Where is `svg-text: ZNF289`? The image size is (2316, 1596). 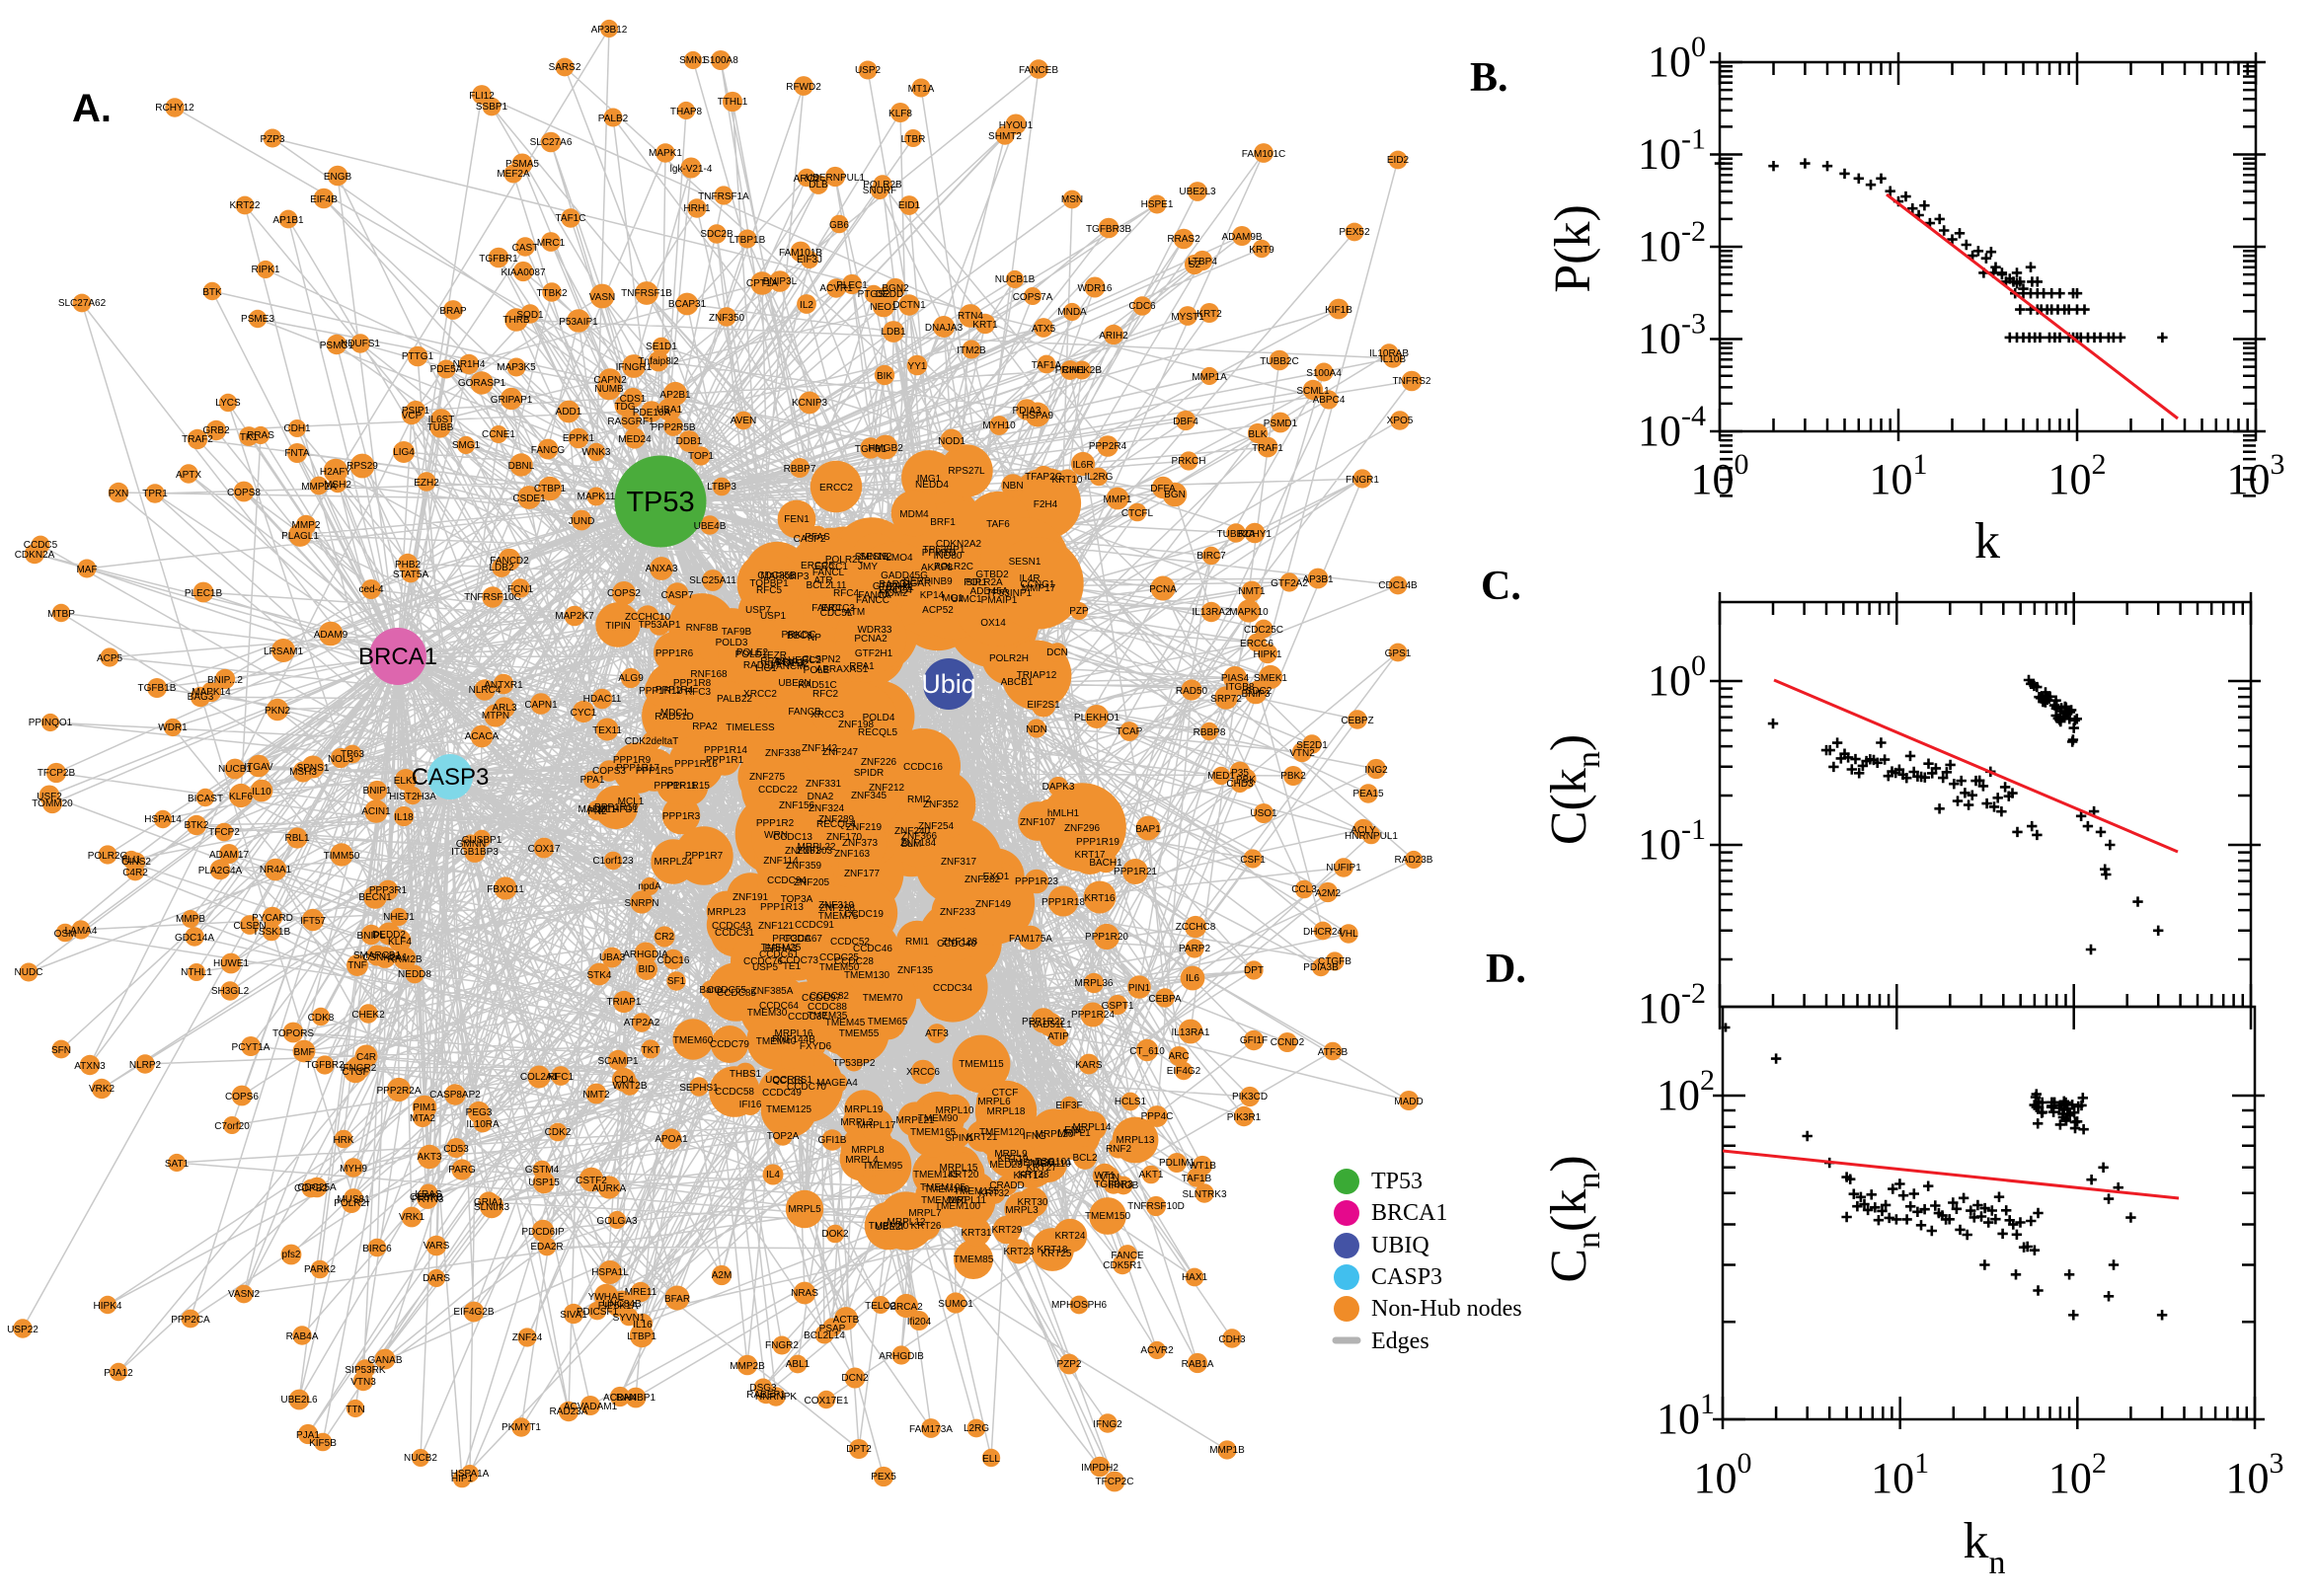 svg-text: ZNF289 is located at coordinates (836, 819).